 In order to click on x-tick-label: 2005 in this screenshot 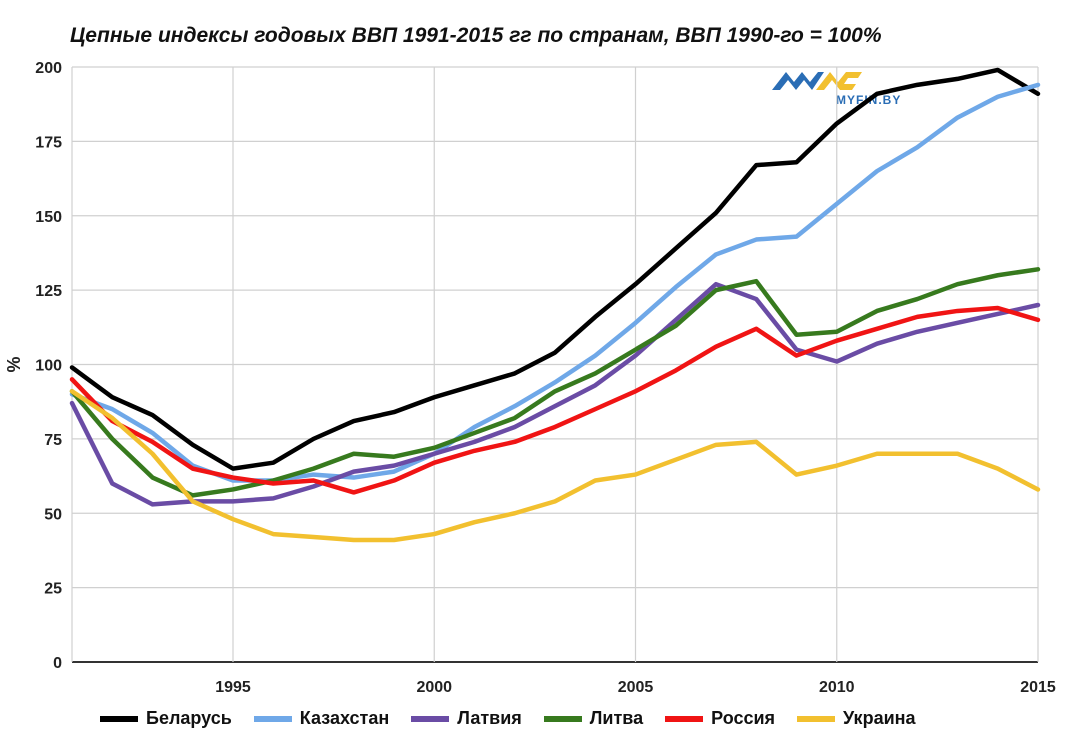, I will do `click(636, 687)`.